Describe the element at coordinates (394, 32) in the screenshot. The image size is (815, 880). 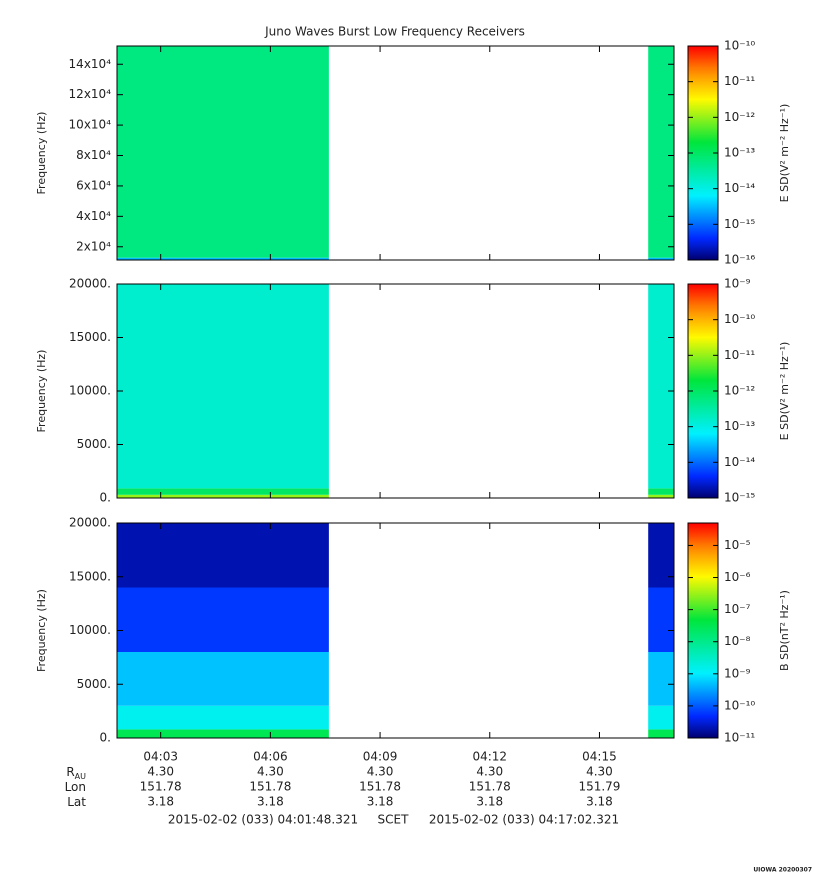
I see `chart-title: Juno Waves Burst Low Frequency Receivers` at that location.